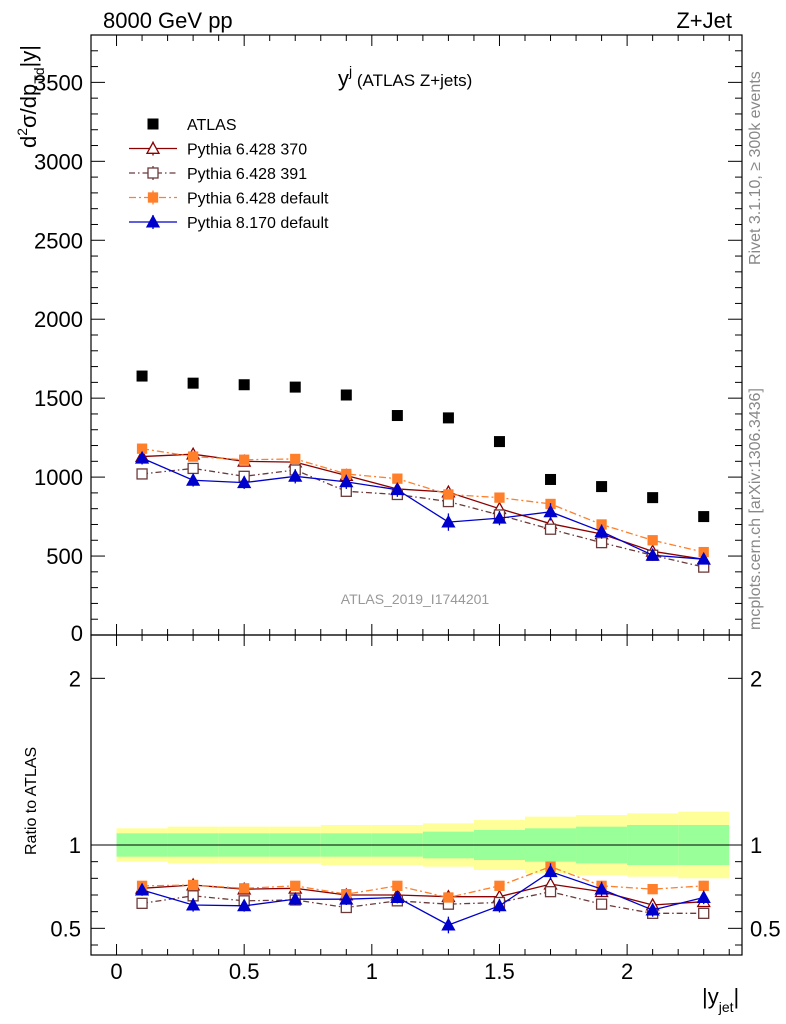  Describe the element at coordinates (58, 161) in the screenshot. I see `y-tick-label: 3000` at that location.